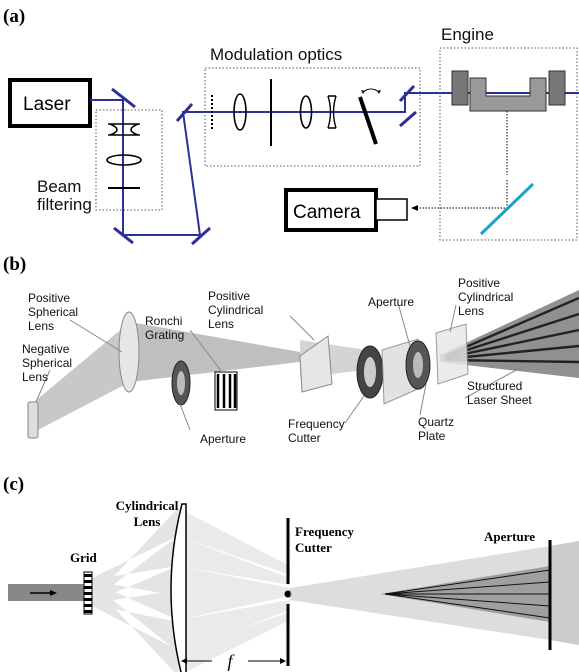  Describe the element at coordinates (494, 386) in the screenshot. I see `svg-text: Structured` at that location.